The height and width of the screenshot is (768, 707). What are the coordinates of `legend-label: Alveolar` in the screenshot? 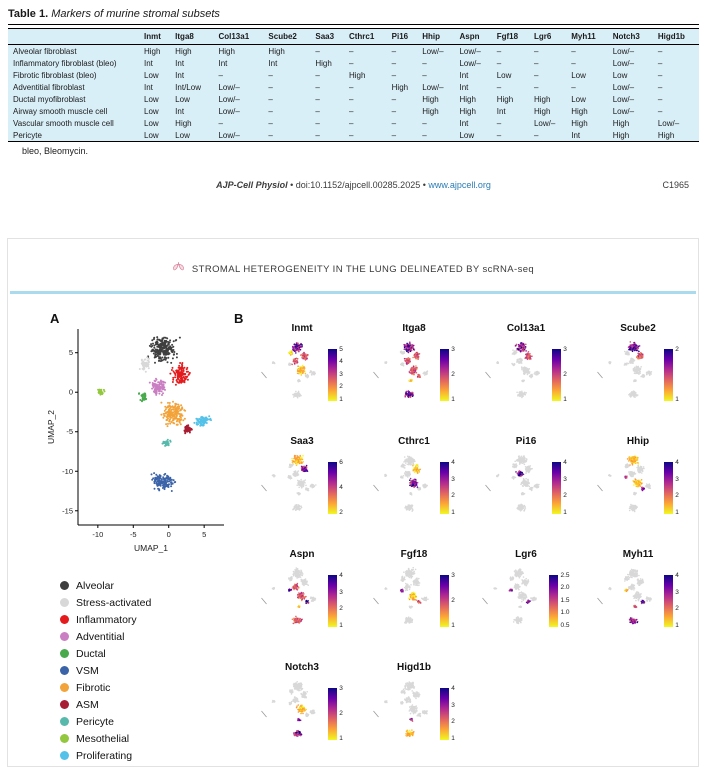 It's located at (95, 585).